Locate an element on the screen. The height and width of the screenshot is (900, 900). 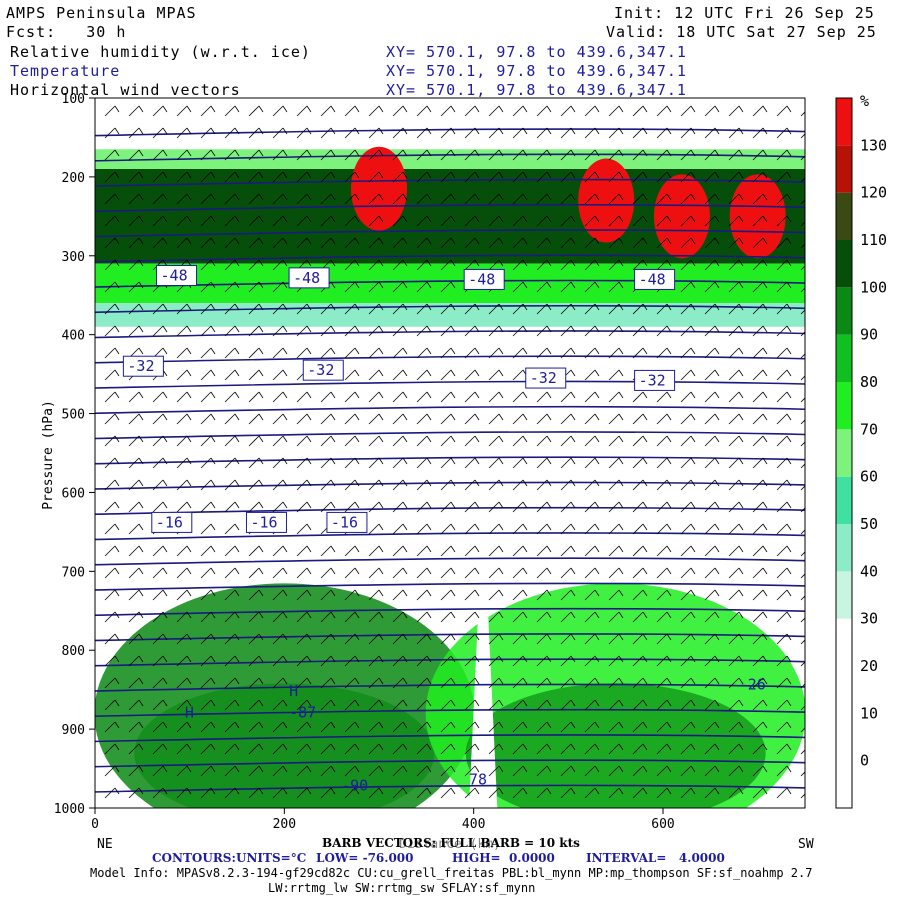
field-name-temperature: Temperature is located at coordinates (65, 71).